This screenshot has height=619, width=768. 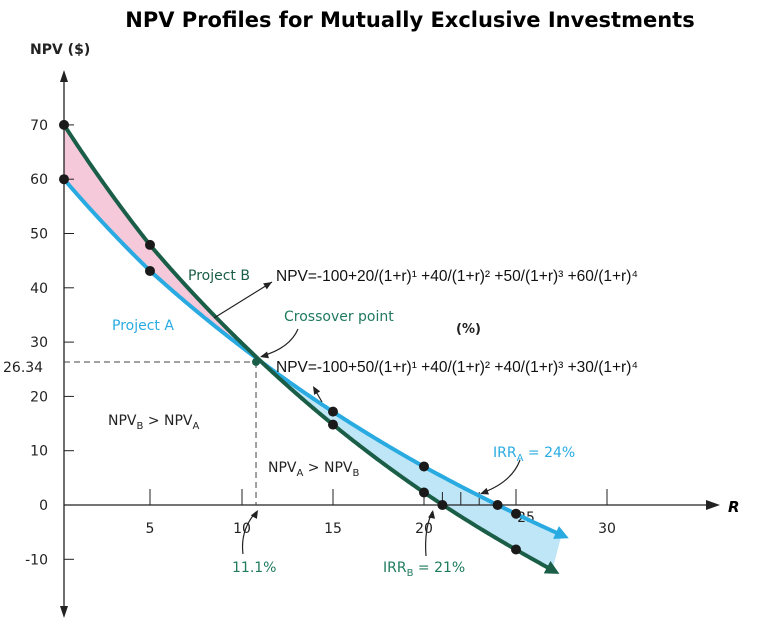 I want to click on crossover-pointer-arrow, so click(x=280, y=342).